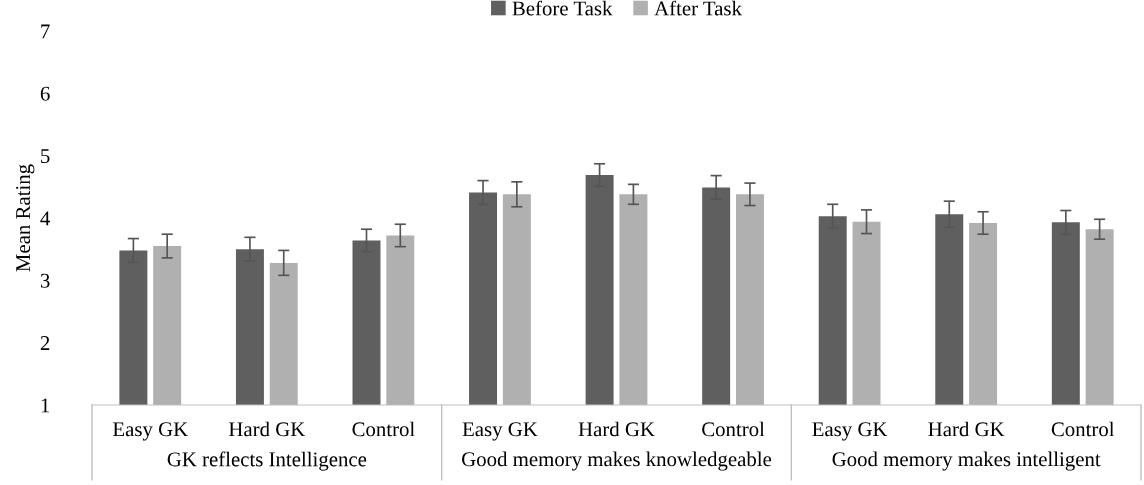 The height and width of the screenshot is (485, 1144). Describe the element at coordinates (25, 218) in the screenshot. I see `y-axis-title: Mean Rating` at that location.